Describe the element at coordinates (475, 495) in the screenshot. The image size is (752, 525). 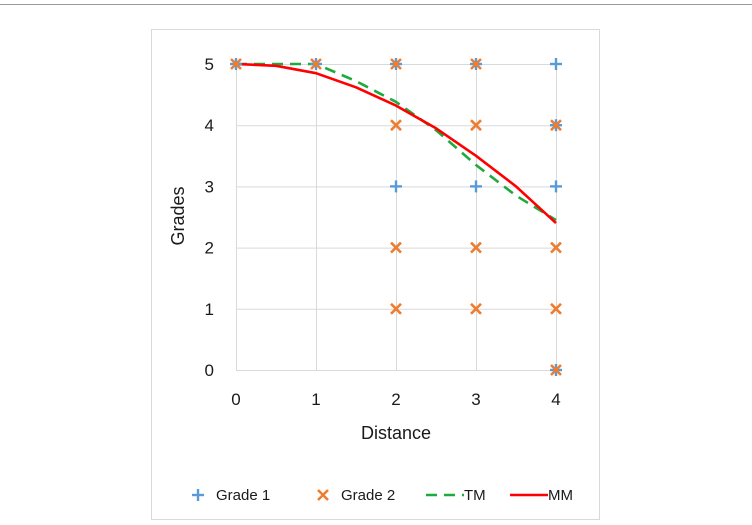
I see `legend-label: TM` at that location.